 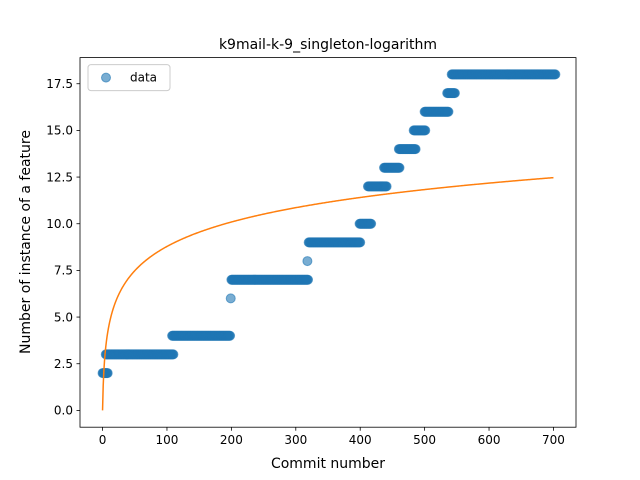 I want to click on y-tick-label: 12.5, so click(x=59, y=177).